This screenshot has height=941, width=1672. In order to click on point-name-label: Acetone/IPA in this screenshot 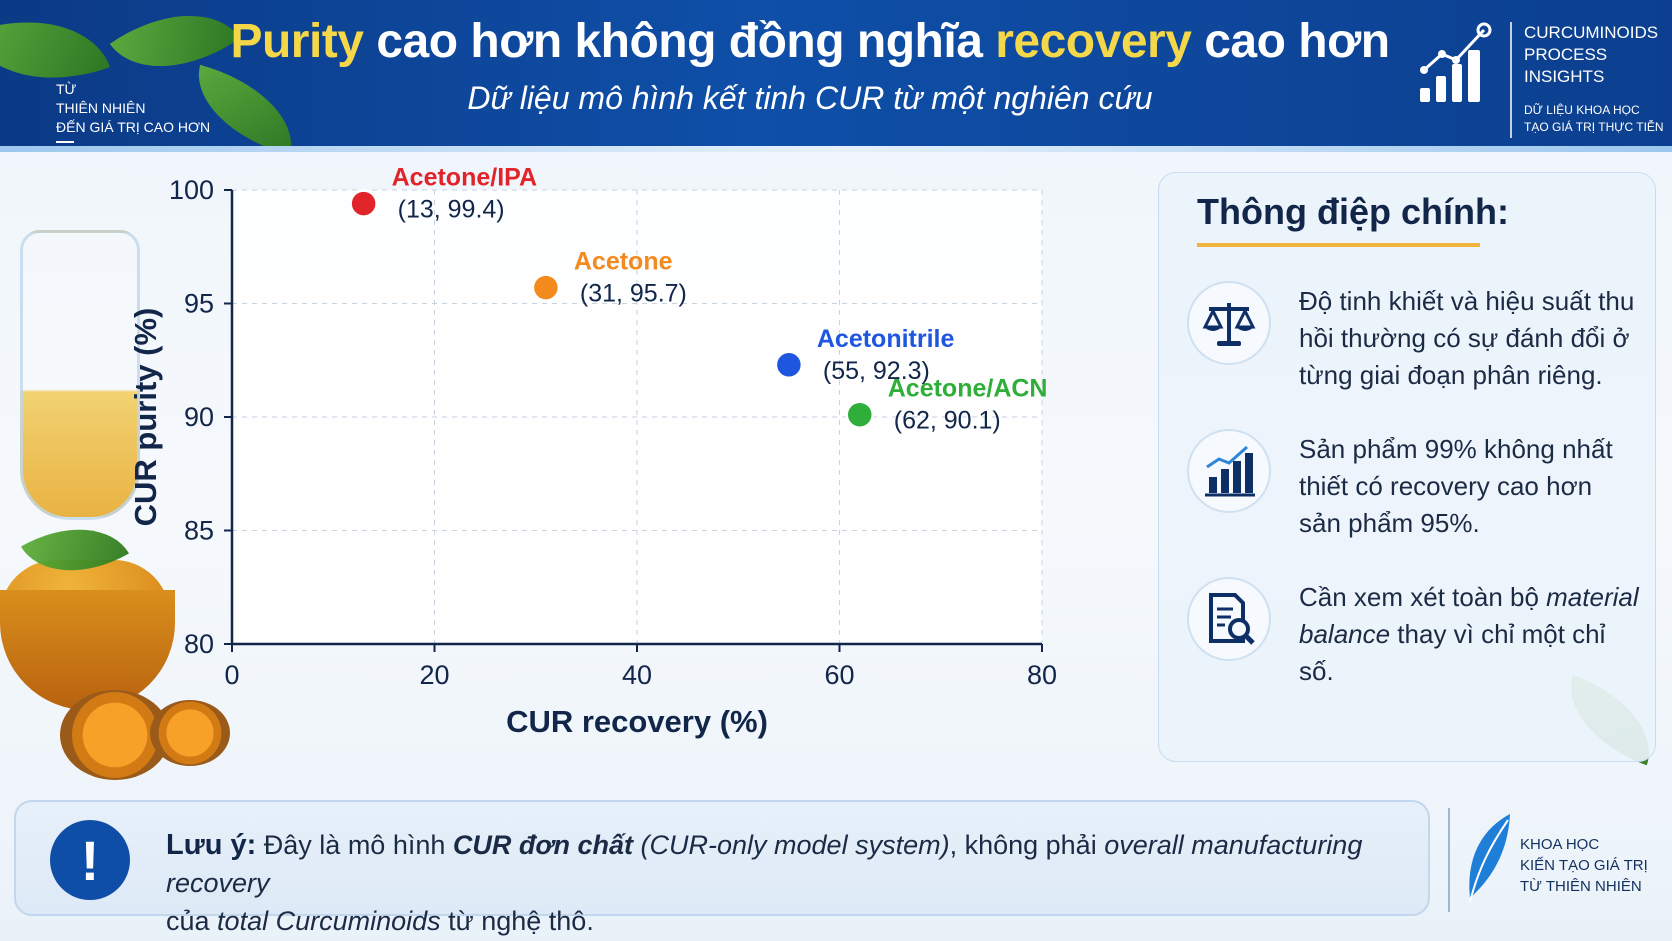, I will do `click(464, 178)`.